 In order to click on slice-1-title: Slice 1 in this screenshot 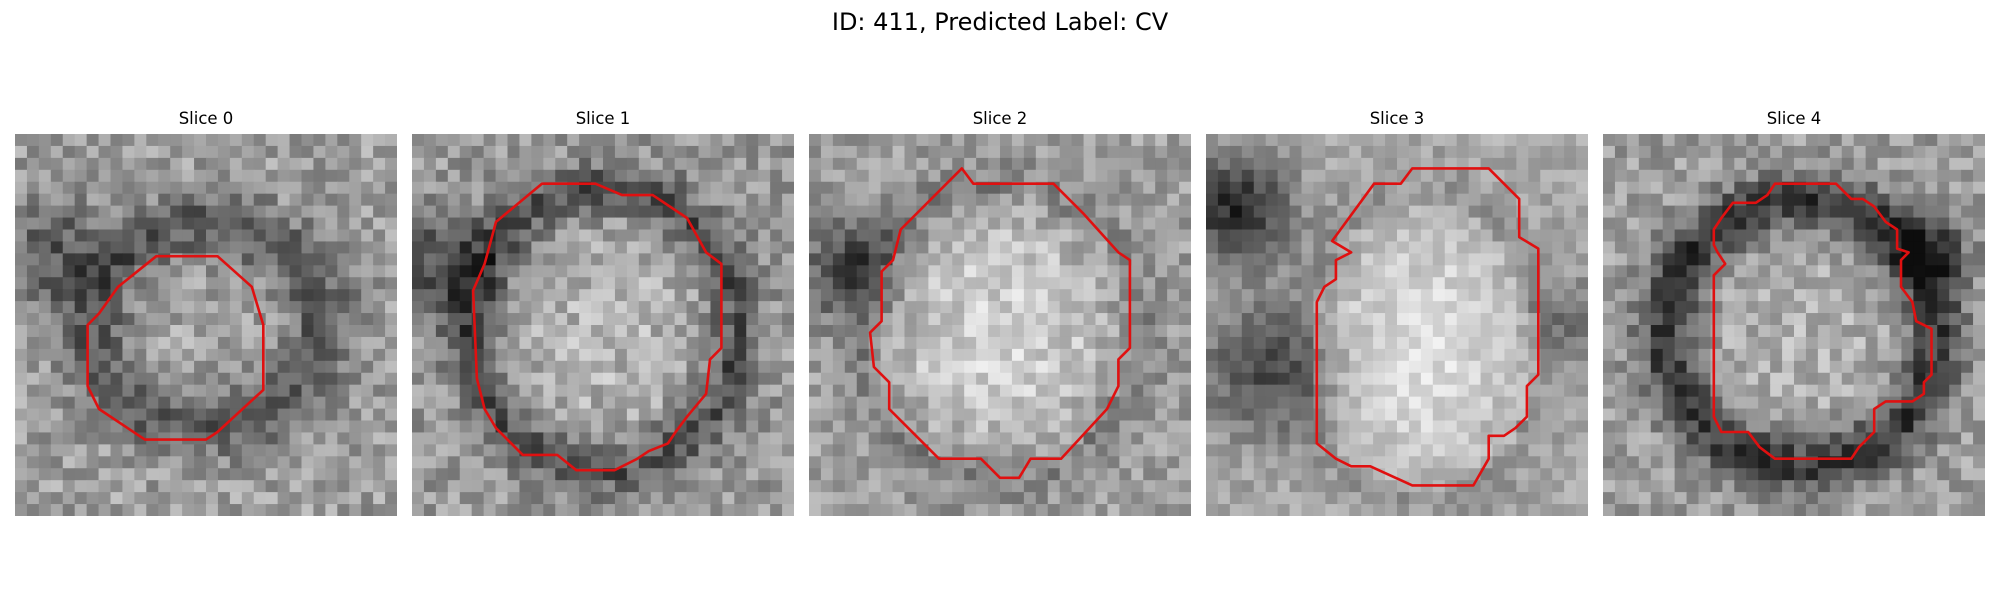, I will do `click(603, 118)`.